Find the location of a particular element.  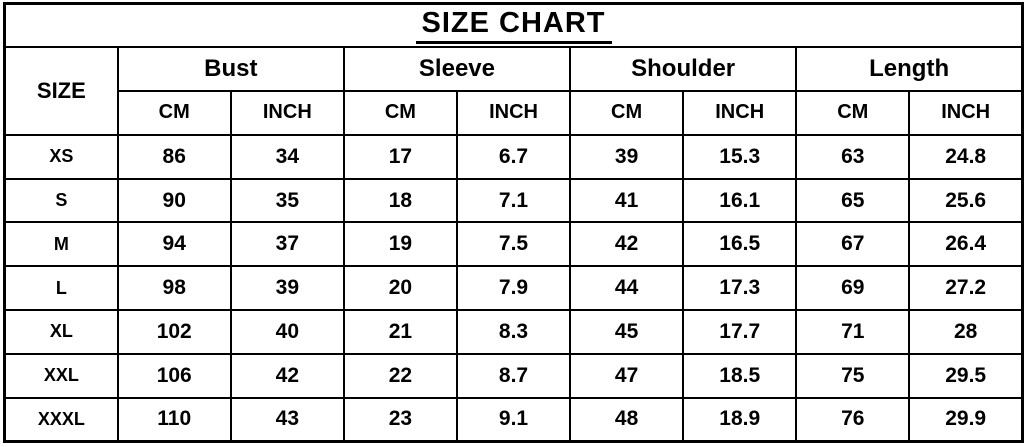

table-cell: 102 is located at coordinates (174, 332).